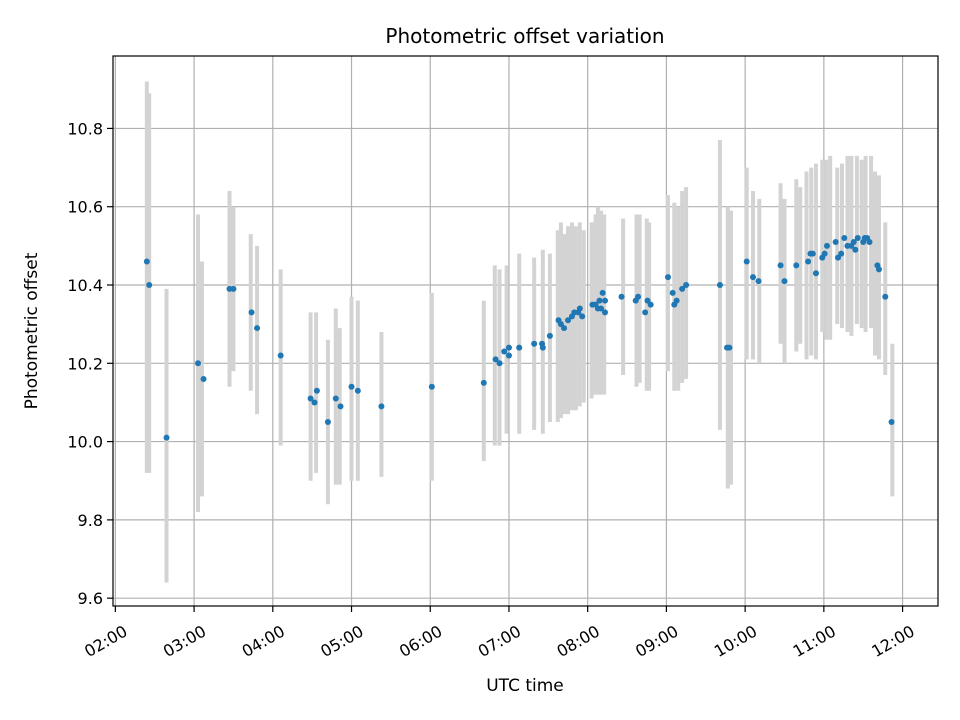 This screenshot has width=960, height=720. What do you see at coordinates (85, 207) in the screenshot?
I see `y-tick-label: 10.6` at bounding box center [85, 207].